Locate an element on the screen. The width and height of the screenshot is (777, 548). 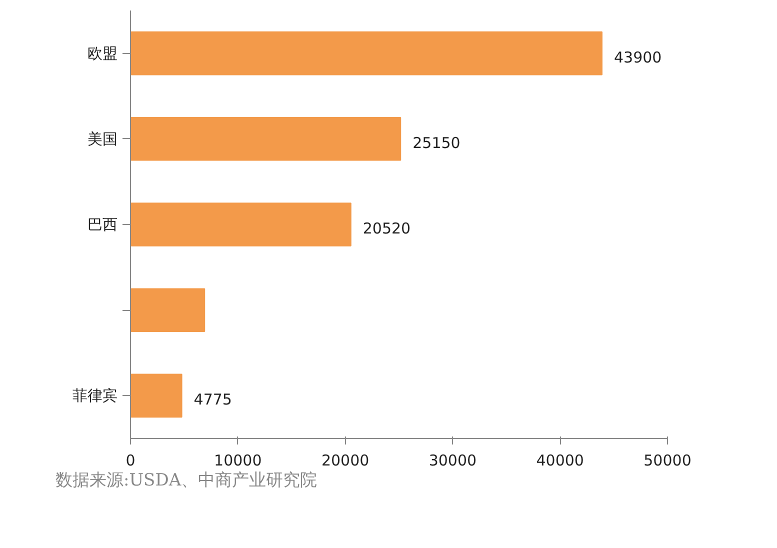
x-tick-label: 50000 is located at coordinates (668, 461).